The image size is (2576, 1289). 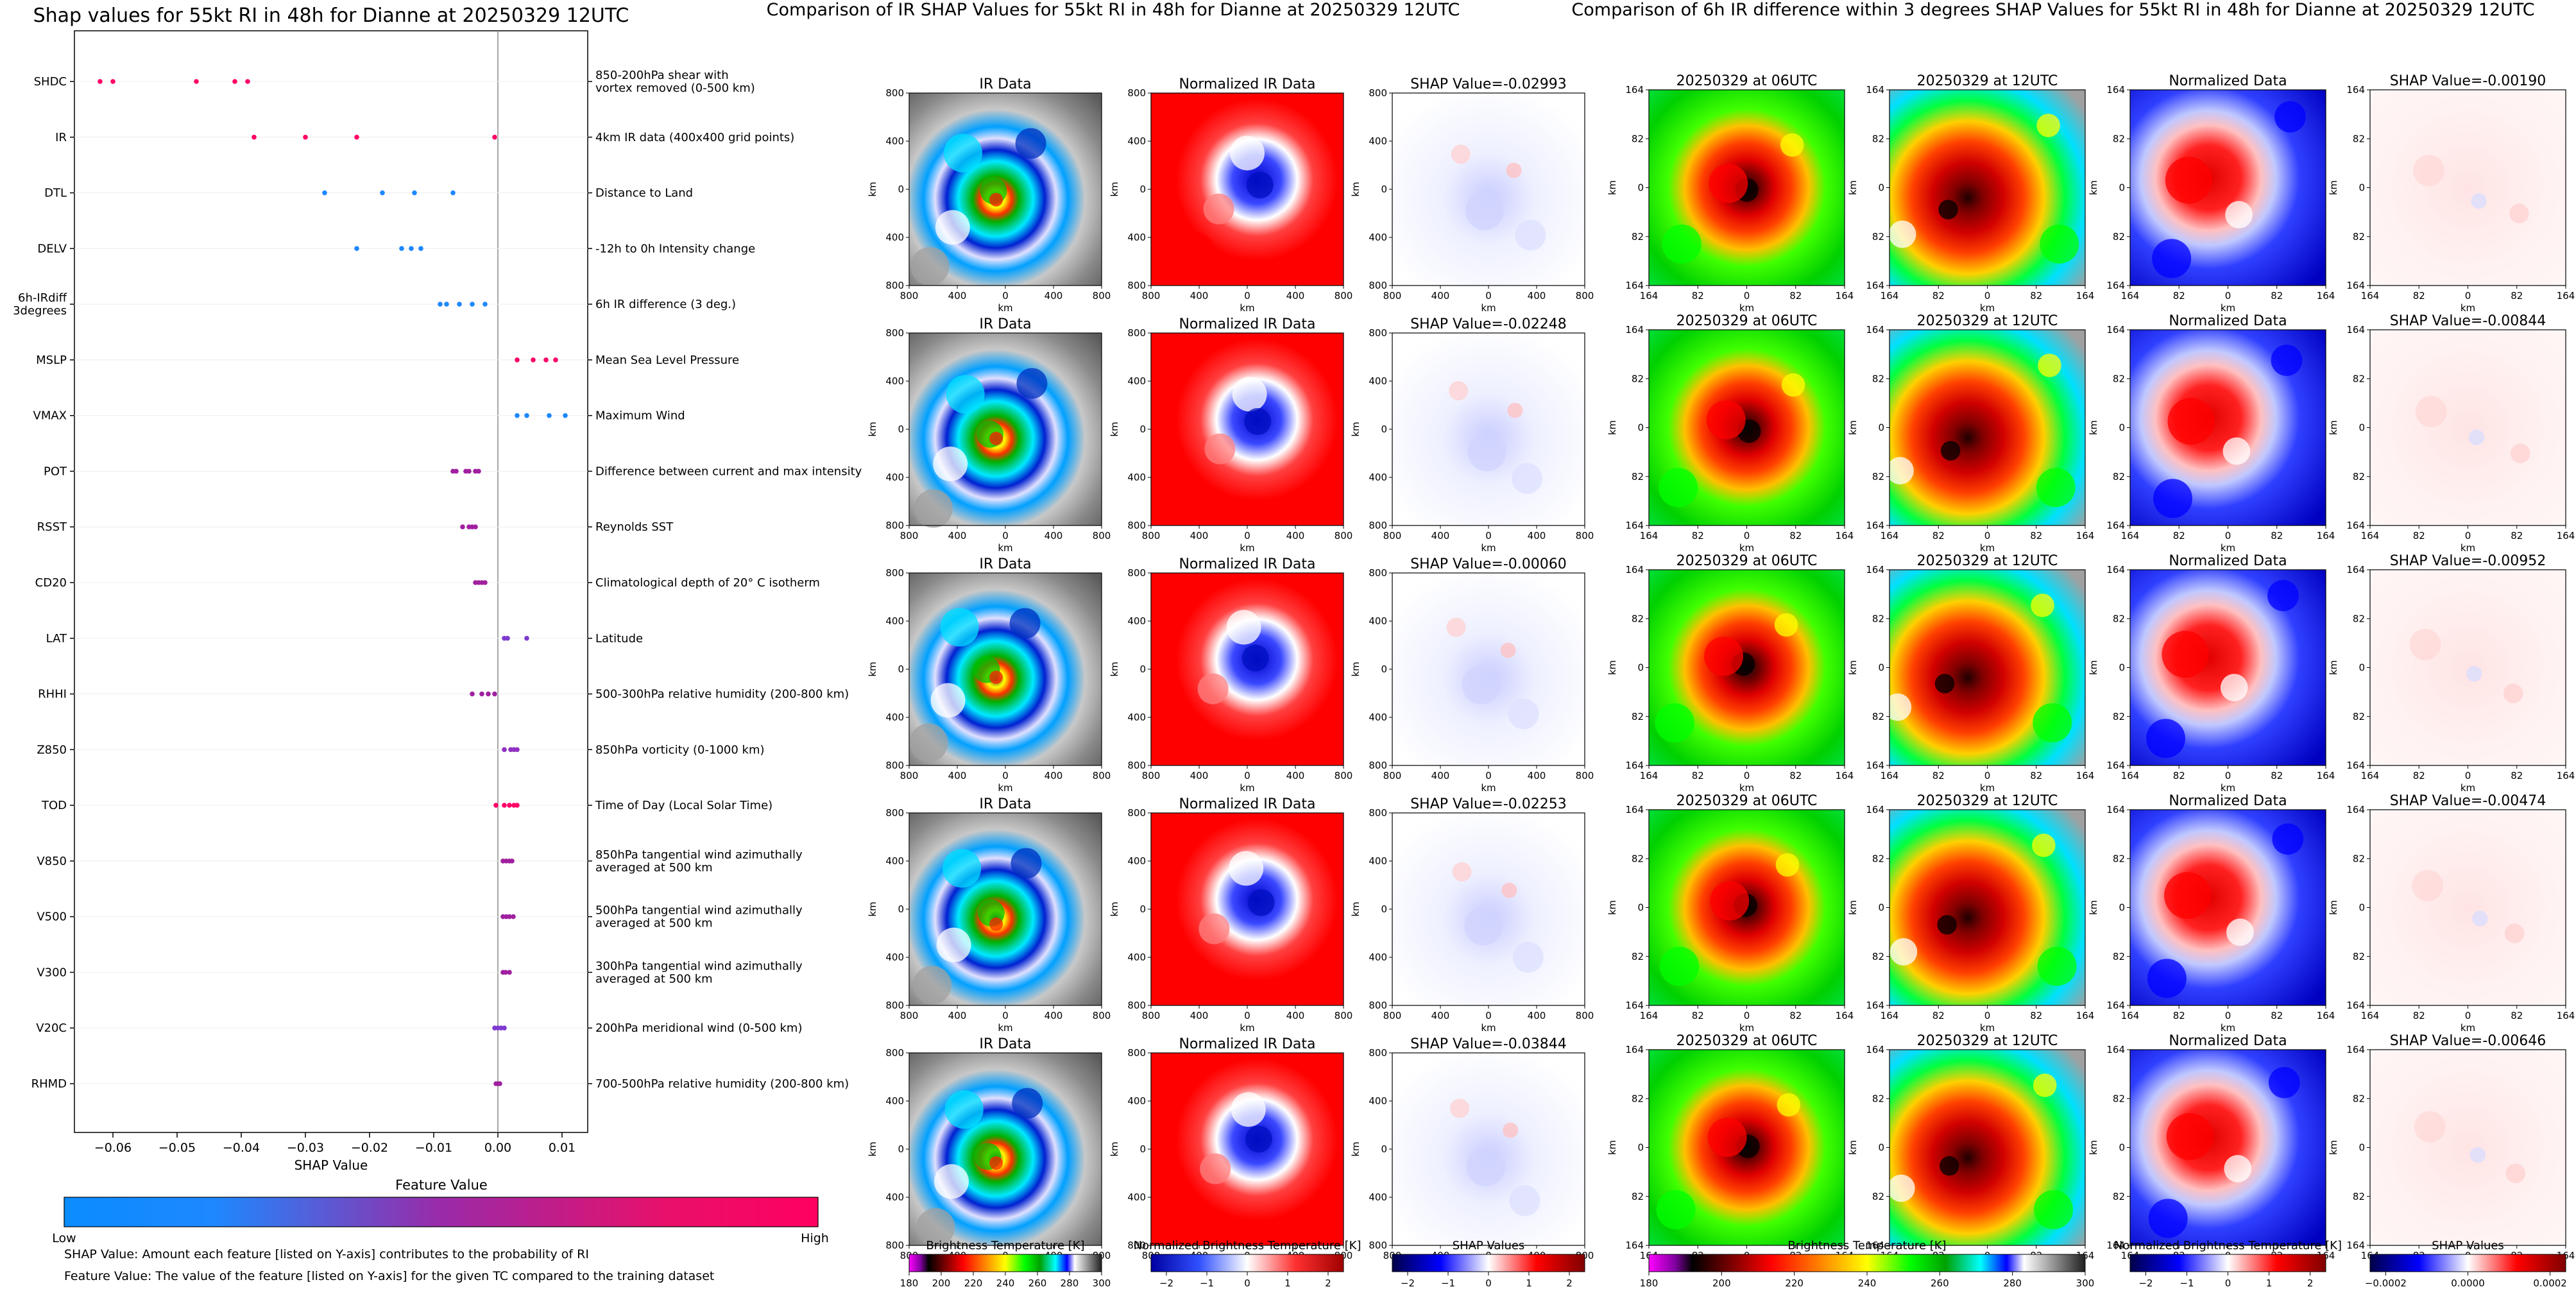 What do you see at coordinates (1747, 321) in the screenshot?
I see `panel-title: 20250329 at 06UTC` at bounding box center [1747, 321].